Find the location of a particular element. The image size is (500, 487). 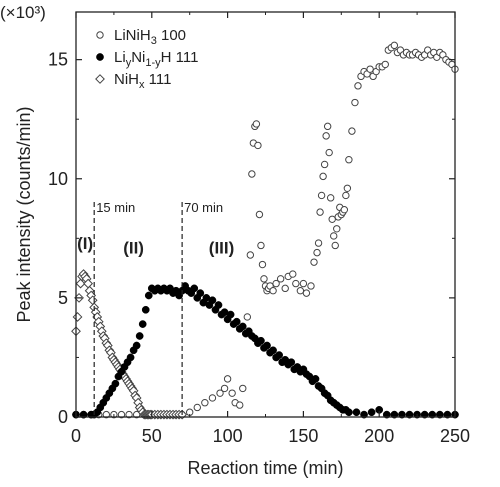

multiplier-label: (×10³) is located at coordinates (23, 12).